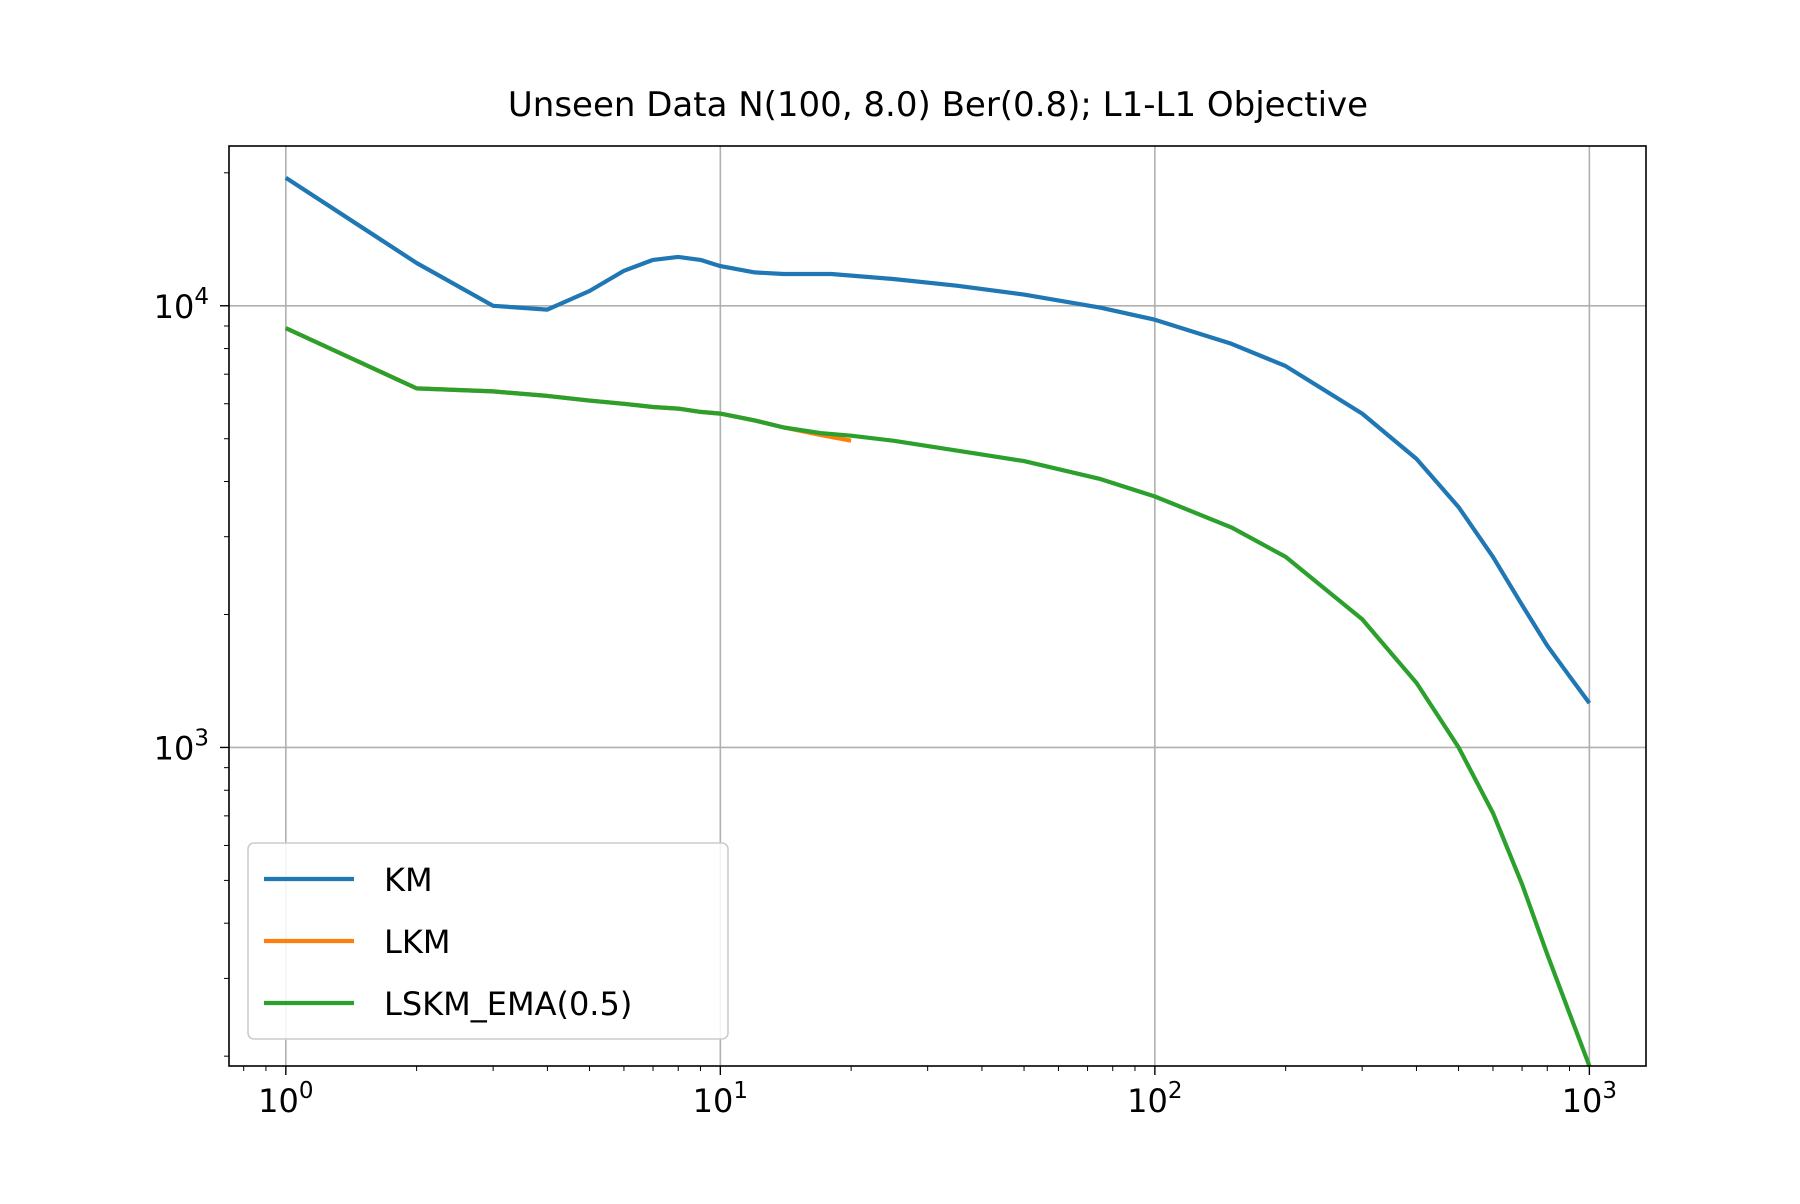  I want to click on y-tick-exponent: 3, so click(201, 738).